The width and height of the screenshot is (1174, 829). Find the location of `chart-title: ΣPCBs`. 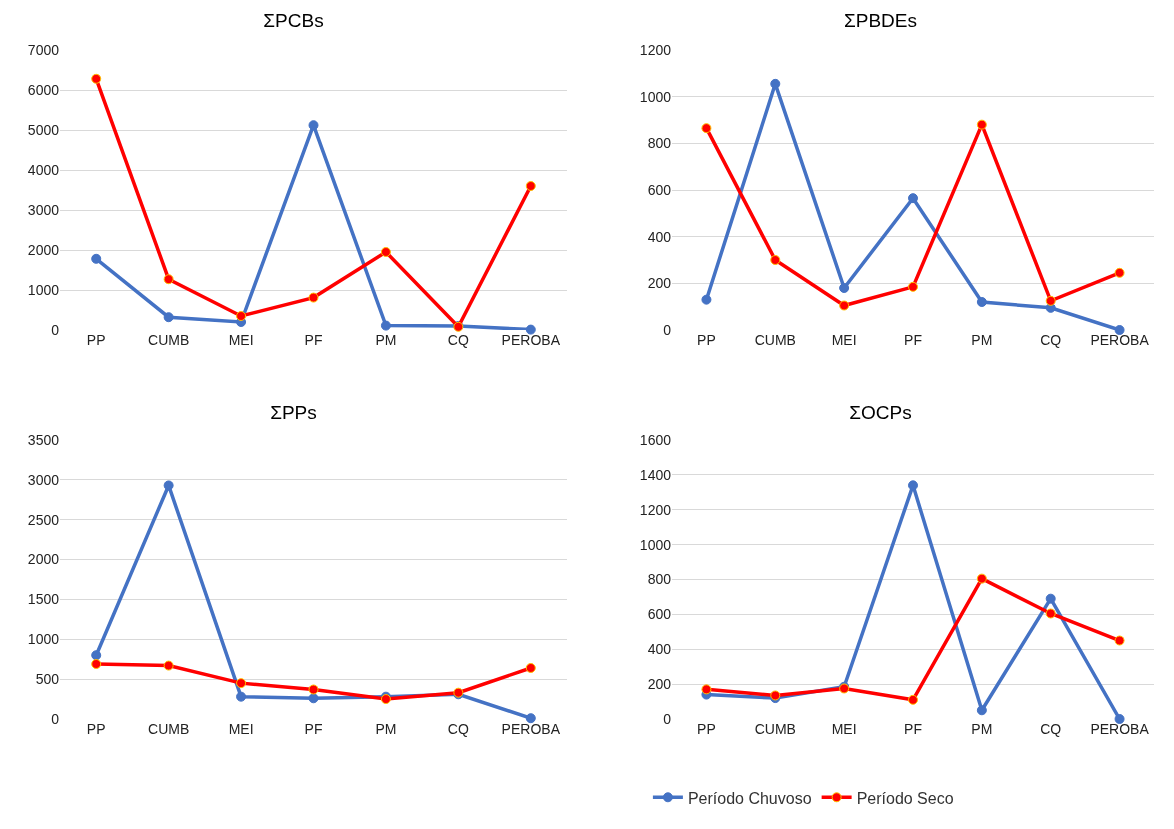

chart-title: ΣPCBs is located at coordinates (293, 20).